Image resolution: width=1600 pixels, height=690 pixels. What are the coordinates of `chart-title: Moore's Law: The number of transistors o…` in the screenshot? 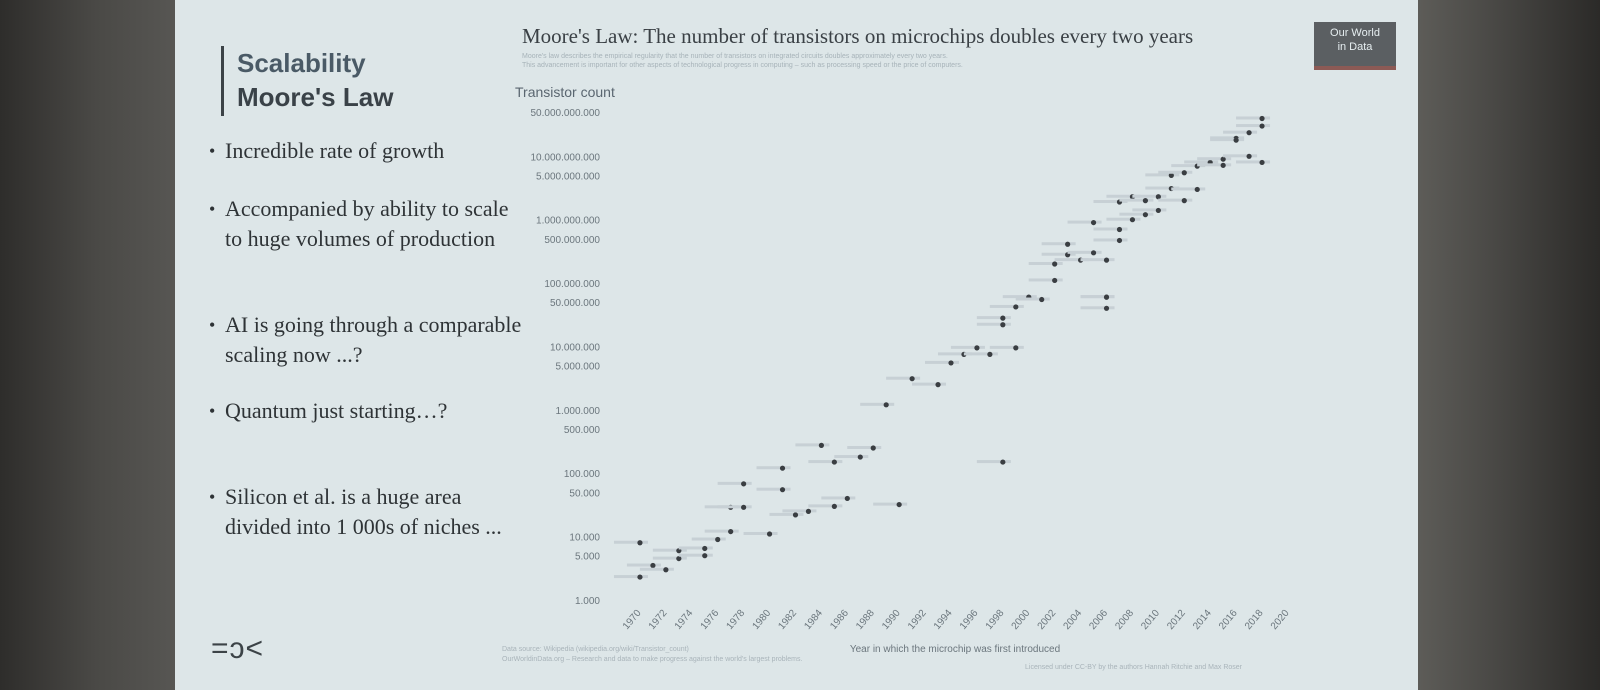 It's located at (858, 36).